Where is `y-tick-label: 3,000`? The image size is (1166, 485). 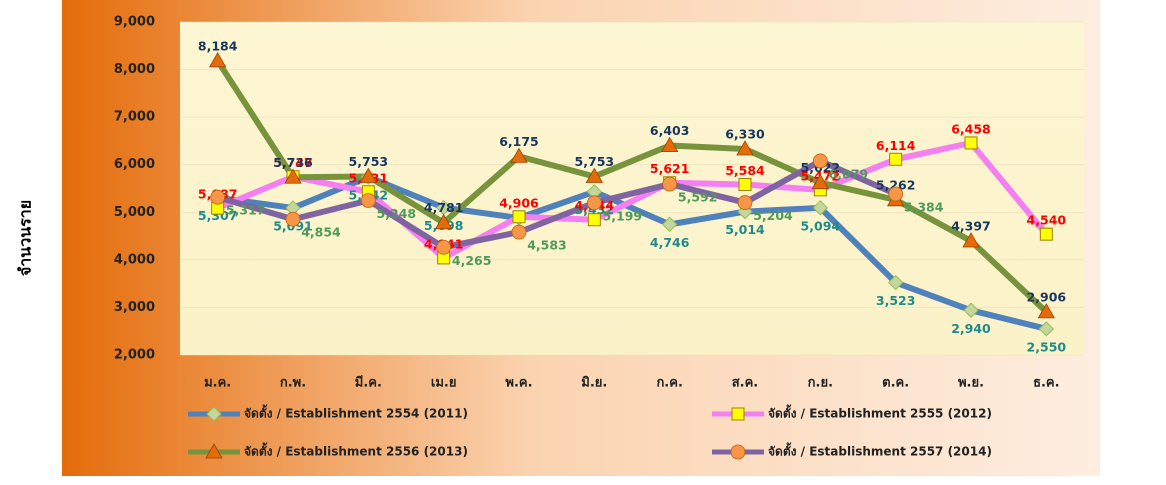 y-tick-label: 3,000 is located at coordinates (134, 307).